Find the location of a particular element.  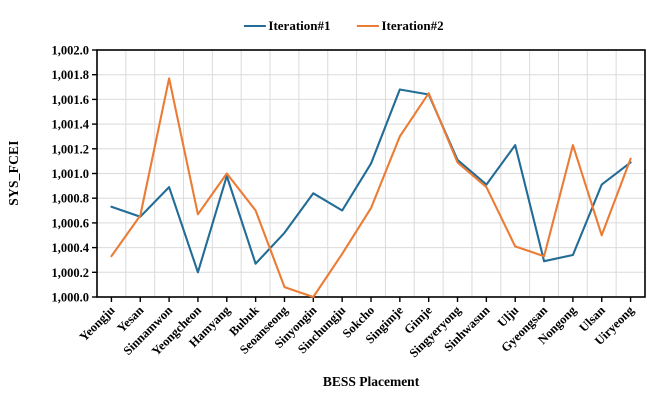

y-tick-label: 1,000.2 is located at coordinates (71, 273).